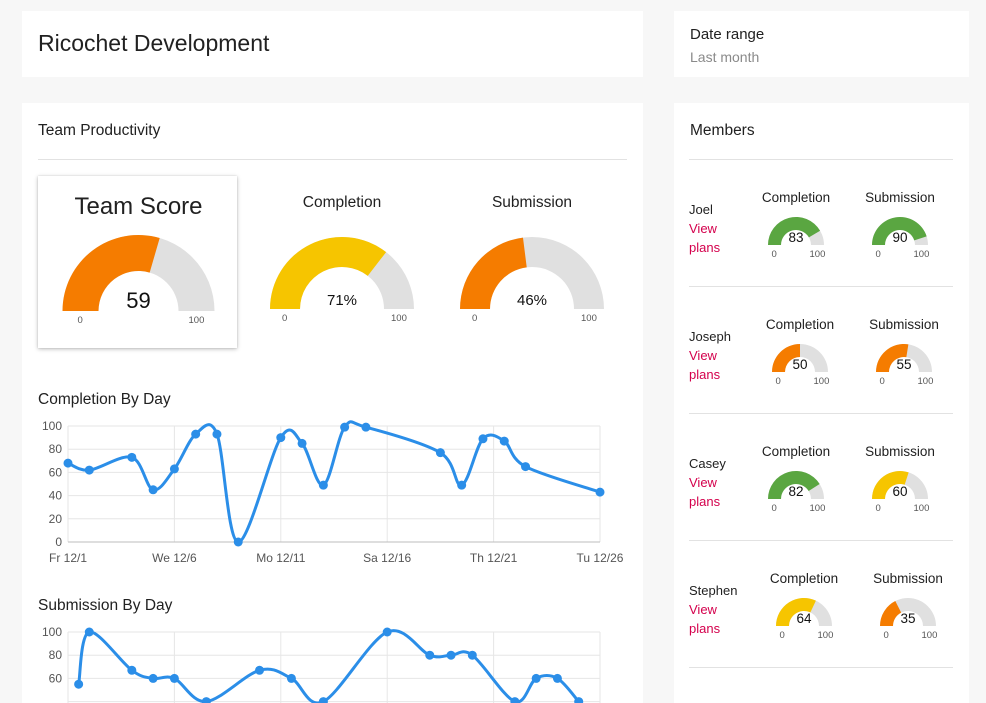  I want to click on date-range-card: Date range Last month, so click(821, 44).